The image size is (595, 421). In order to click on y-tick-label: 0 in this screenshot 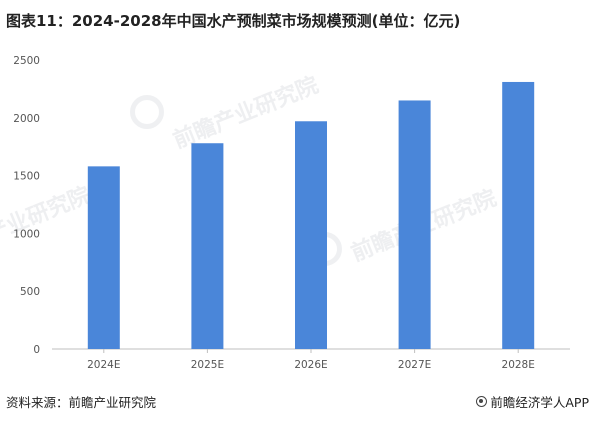, I will do `click(36, 350)`.